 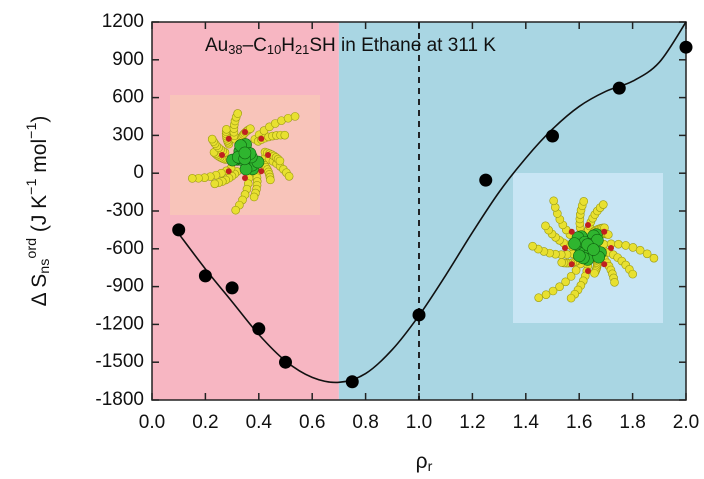 I want to click on chart-title-part: Au, so click(x=216, y=45).